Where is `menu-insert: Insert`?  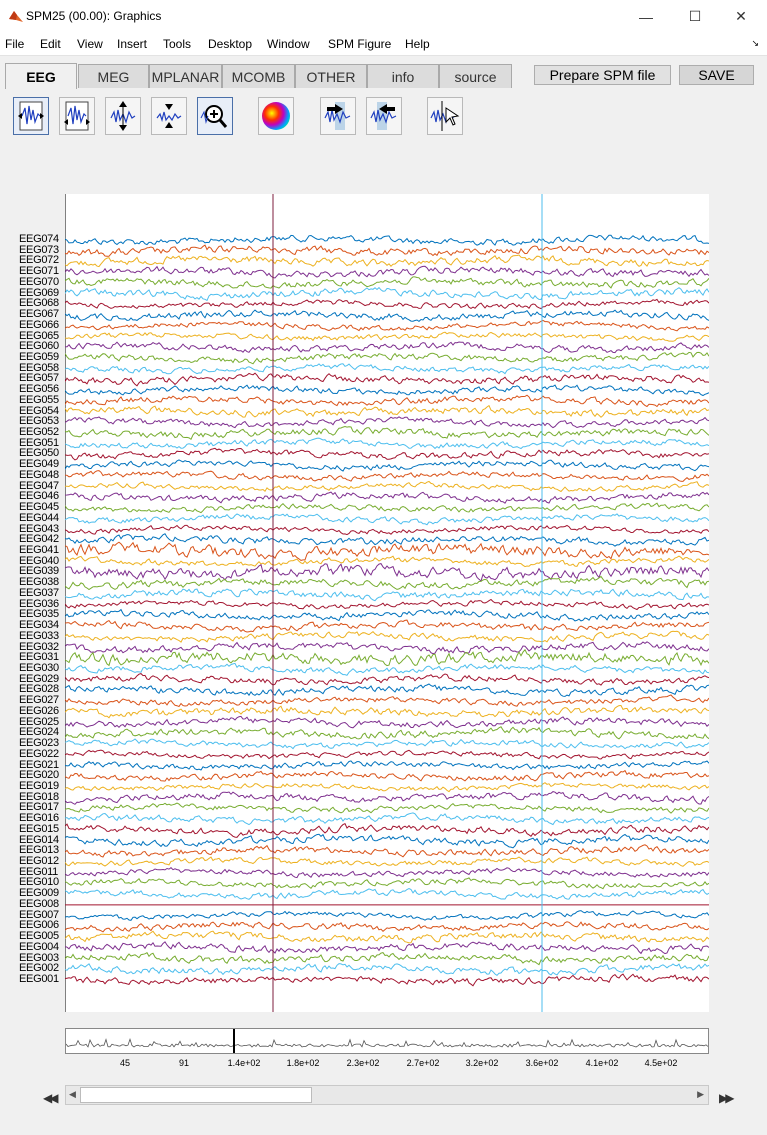
menu-insert: Insert is located at coordinates (132, 44).